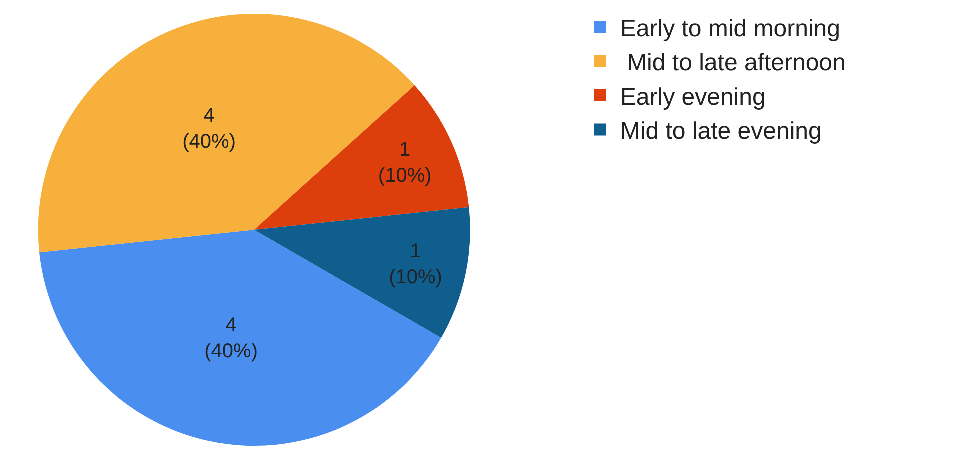 This screenshot has height=460, width=969. What do you see at coordinates (693, 97) in the screenshot?
I see `legend-label: Early evening` at bounding box center [693, 97].